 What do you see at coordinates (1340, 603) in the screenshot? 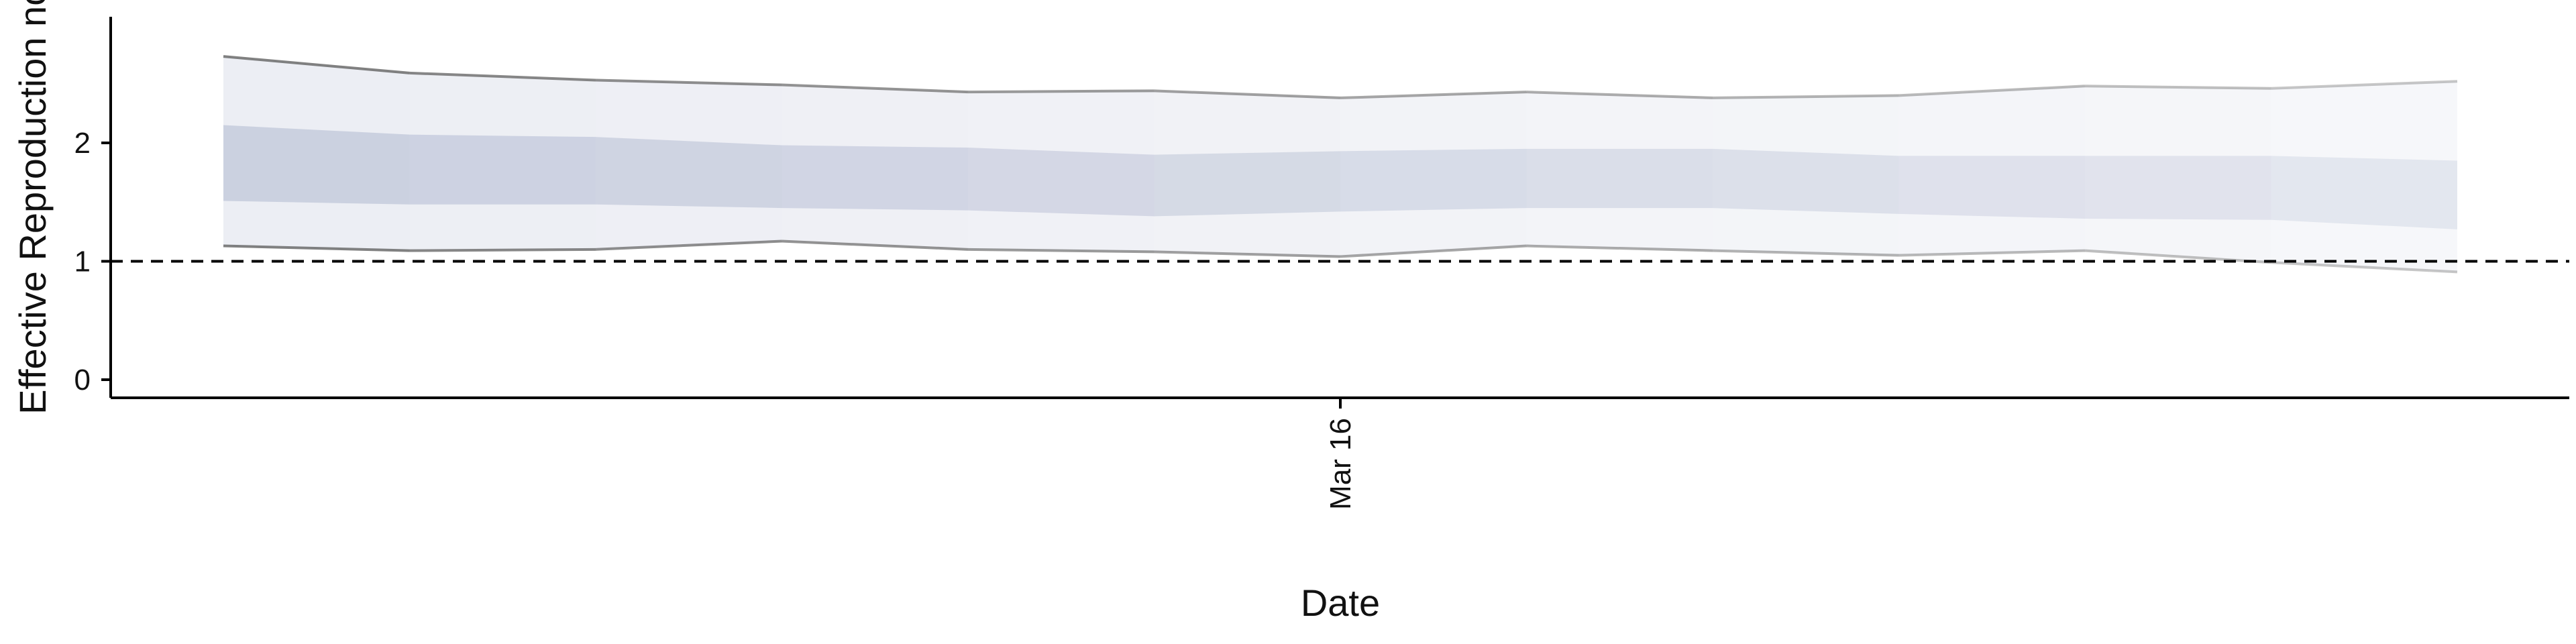
I see `x-axis-title: Date` at bounding box center [1340, 603].